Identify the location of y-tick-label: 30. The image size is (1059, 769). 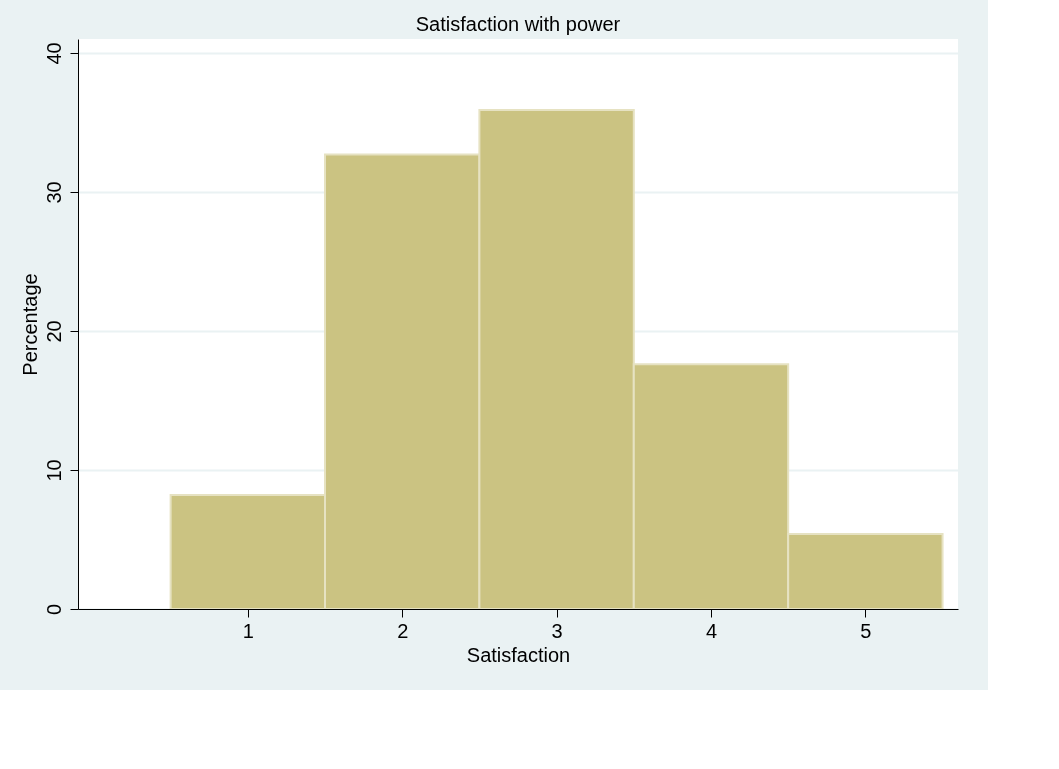
(53, 192).